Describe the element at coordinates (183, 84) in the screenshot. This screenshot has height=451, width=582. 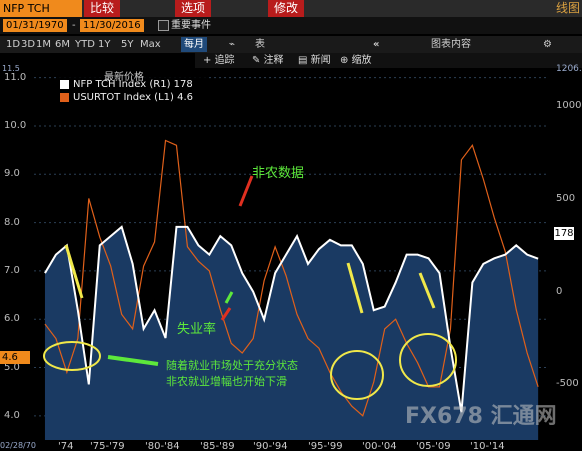
I see `legend-nfp-value: 178` at that location.